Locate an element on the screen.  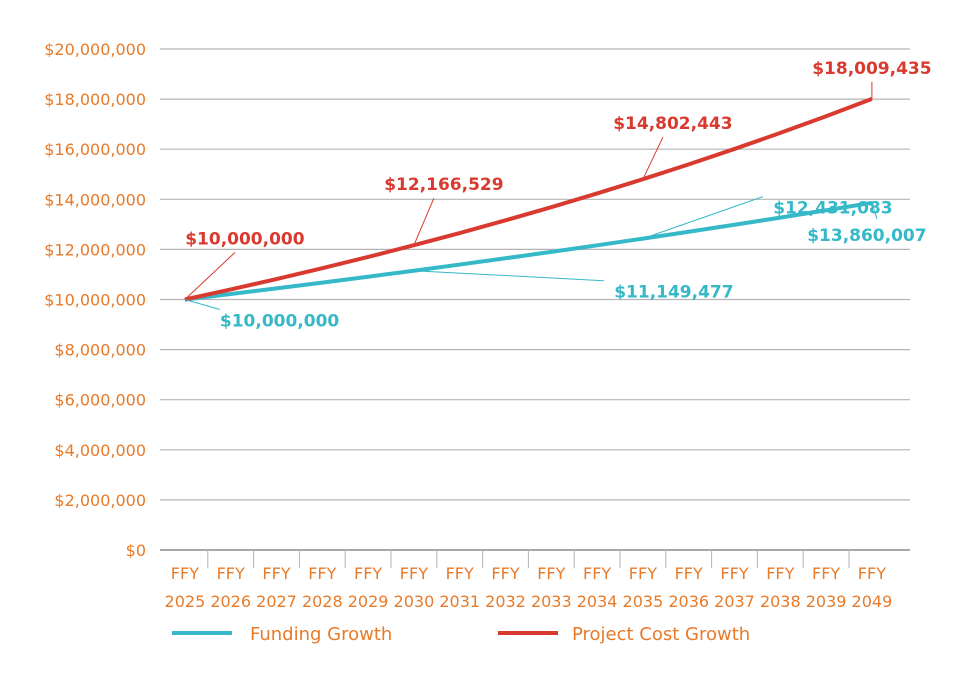
data-label: $12,431,083 is located at coordinates (832, 209).